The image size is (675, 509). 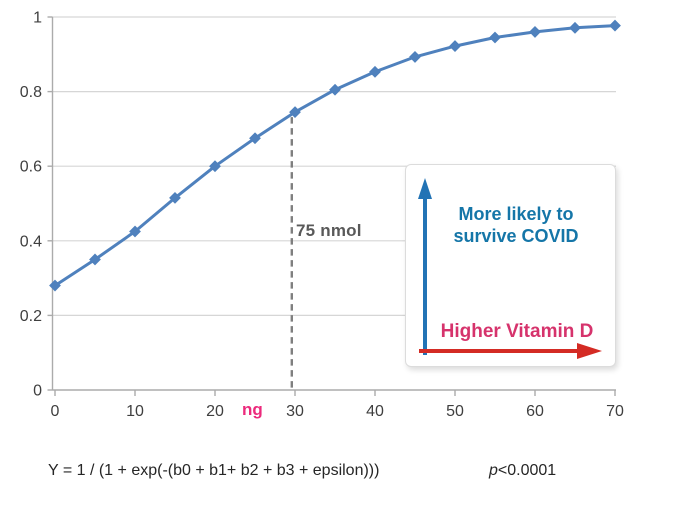 What do you see at coordinates (31, 92) in the screenshot?
I see `y-tick-label: 0.8` at bounding box center [31, 92].